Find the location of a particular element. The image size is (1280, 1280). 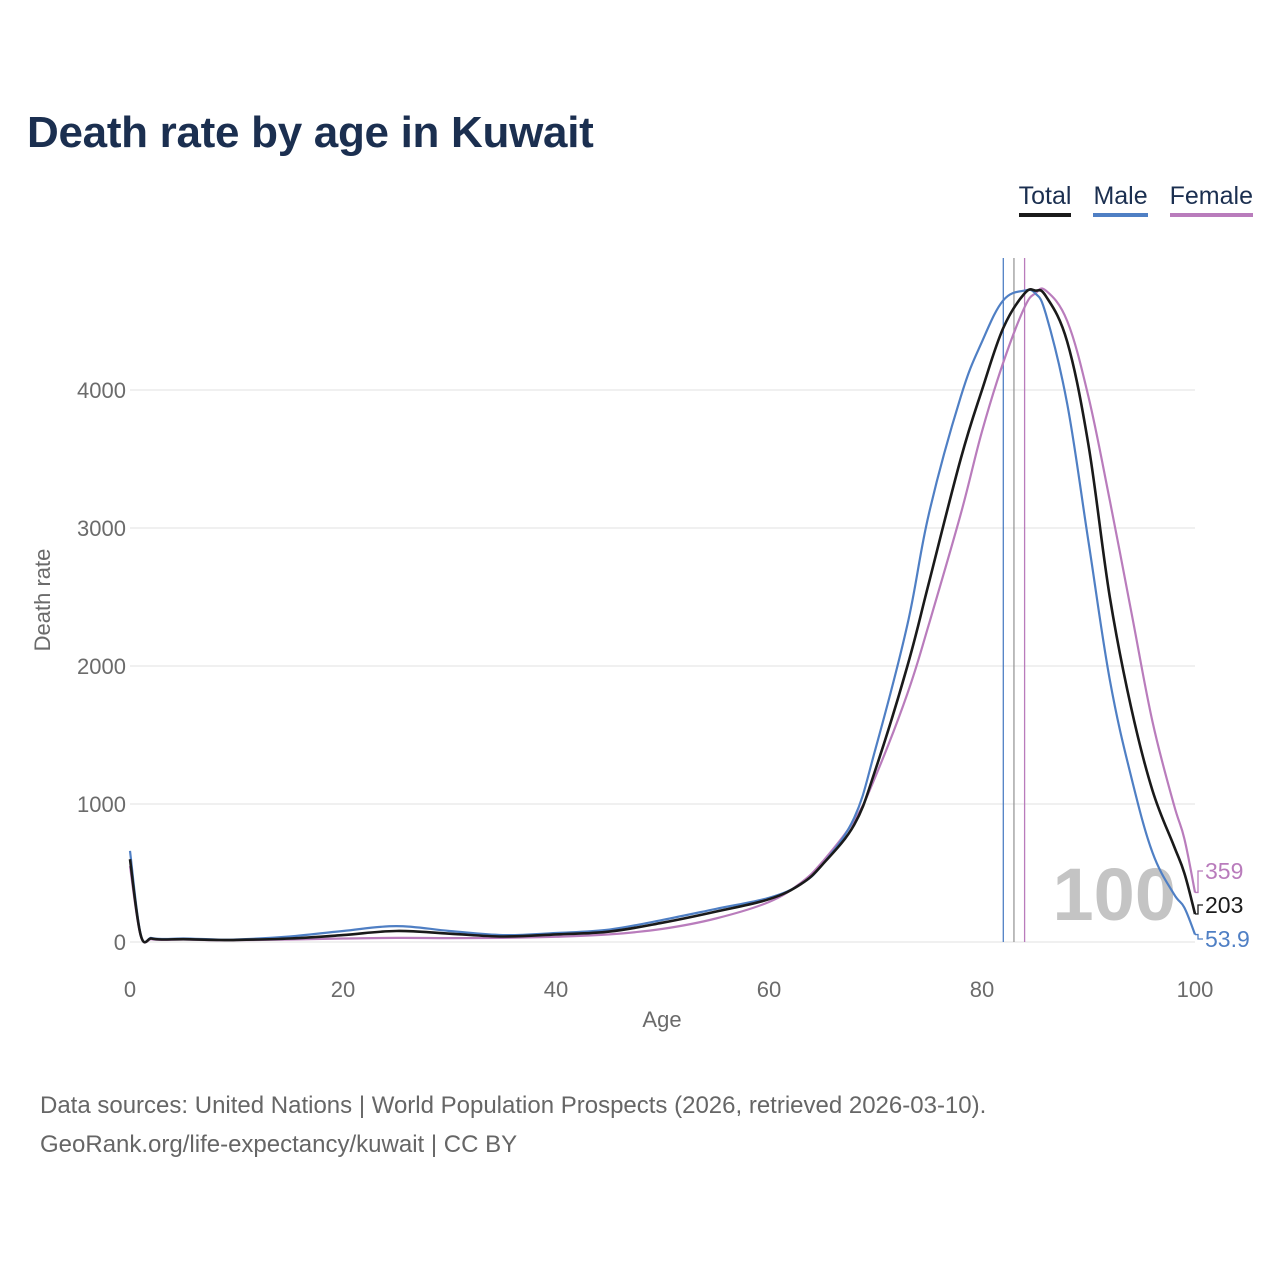

reference-lines is located at coordinates (1014, 600).